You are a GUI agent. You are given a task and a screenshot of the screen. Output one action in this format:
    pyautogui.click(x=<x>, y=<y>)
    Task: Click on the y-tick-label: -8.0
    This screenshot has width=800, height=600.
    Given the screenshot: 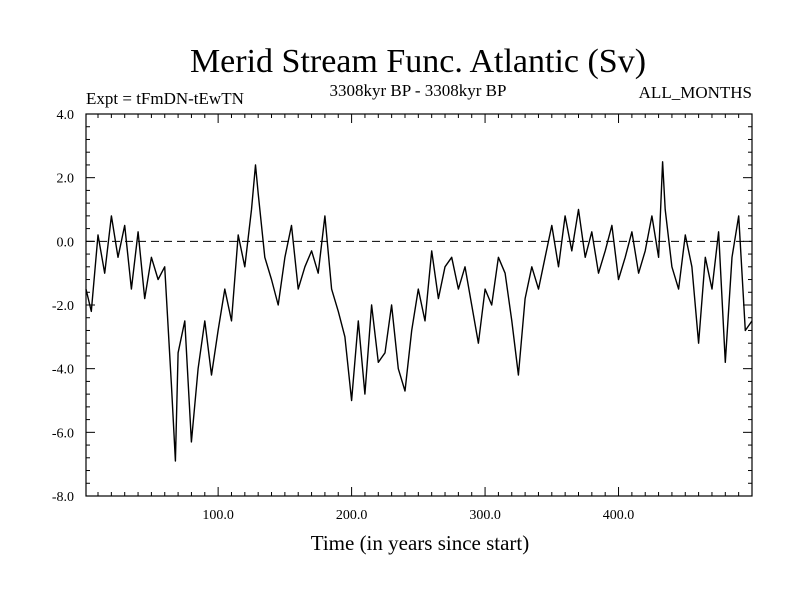 What is the action you would take?
    pyautogui.click(x=63, y=497)
    